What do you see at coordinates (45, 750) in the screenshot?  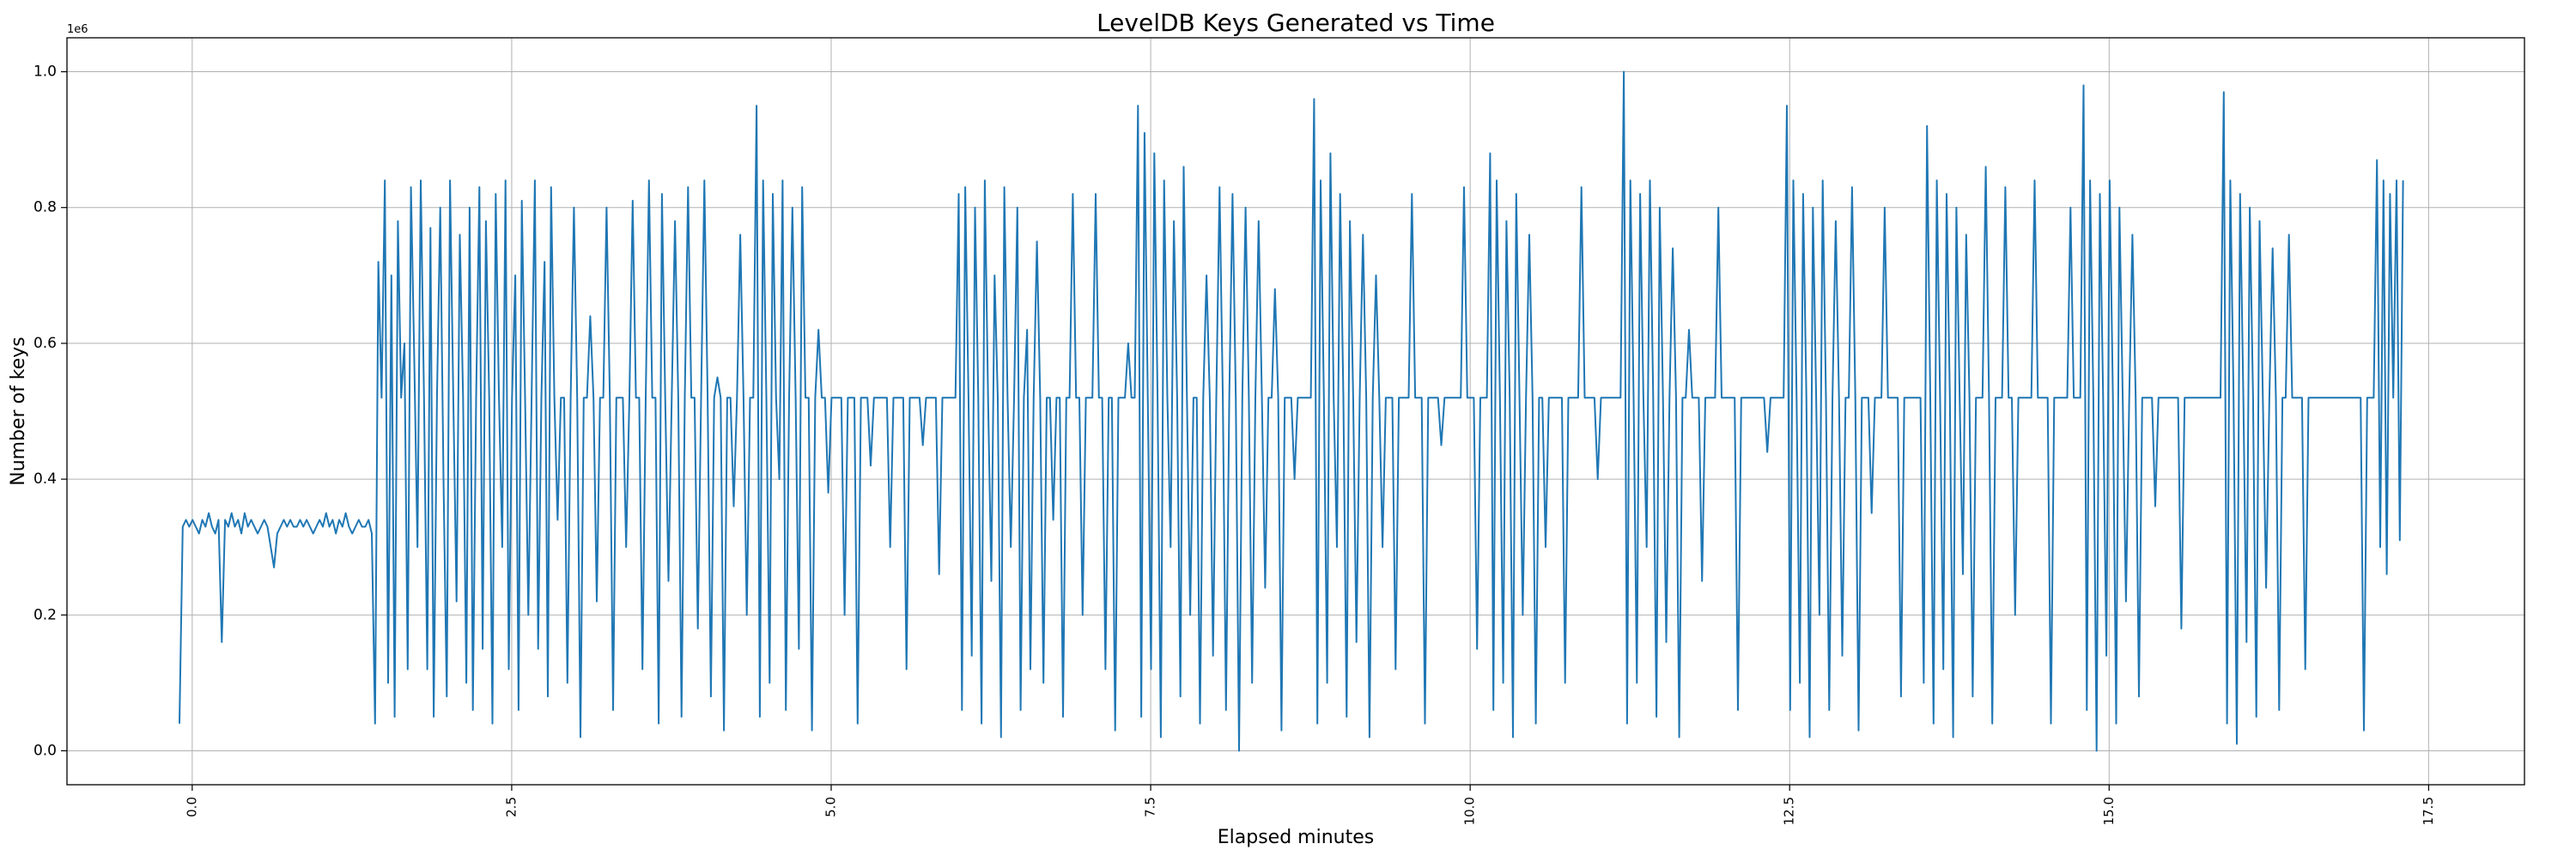 I see `y-tick-label: 0.0` at bounding box center [45, 750].